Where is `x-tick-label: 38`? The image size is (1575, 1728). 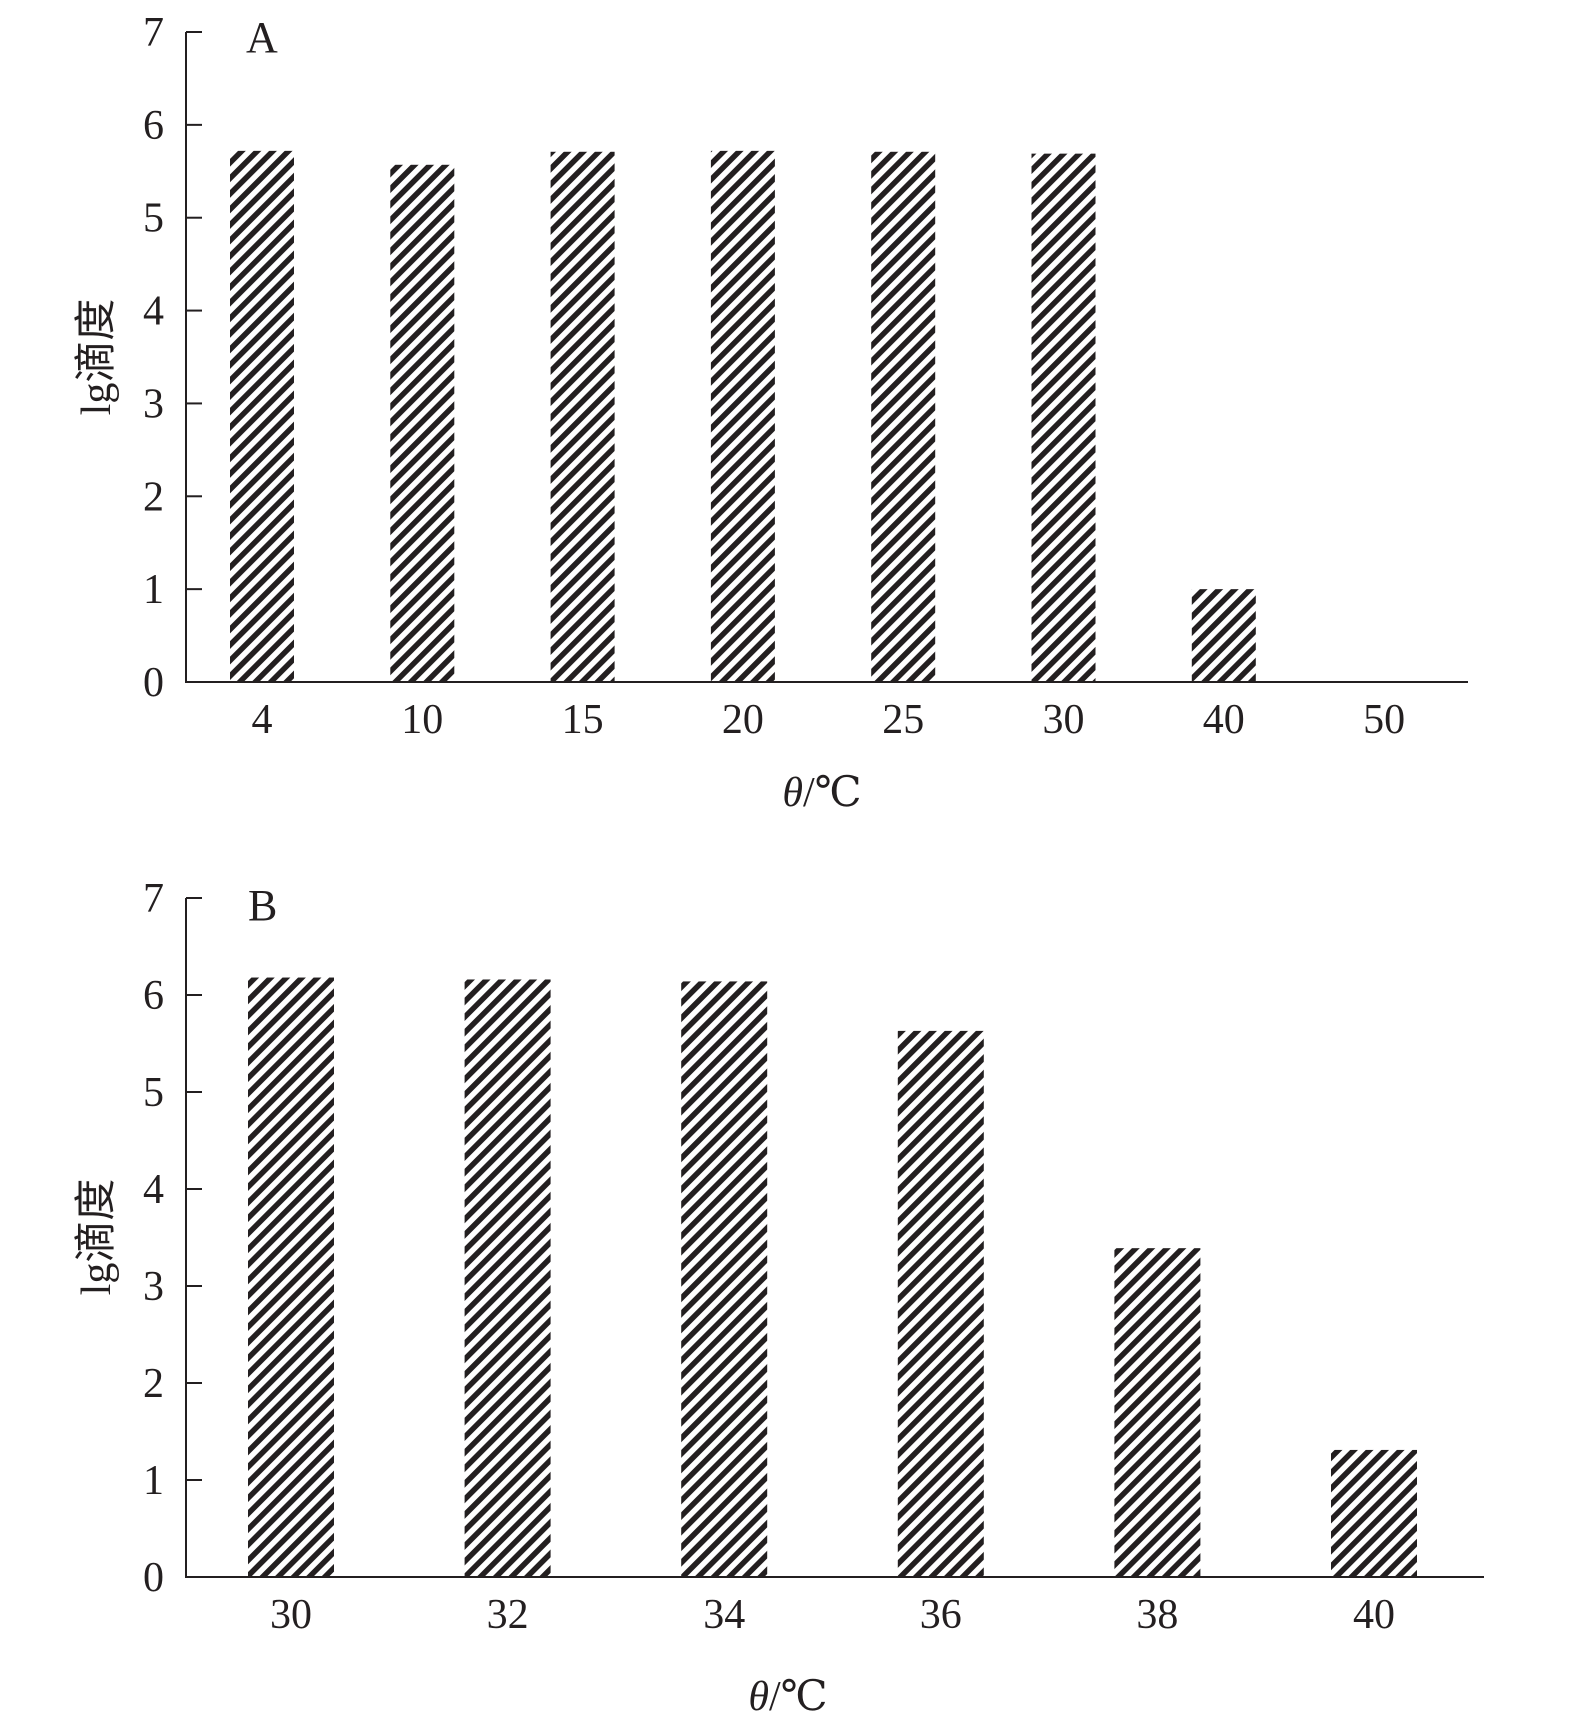 x-tick-label: 38 is located at coordinates (1157, 1615).